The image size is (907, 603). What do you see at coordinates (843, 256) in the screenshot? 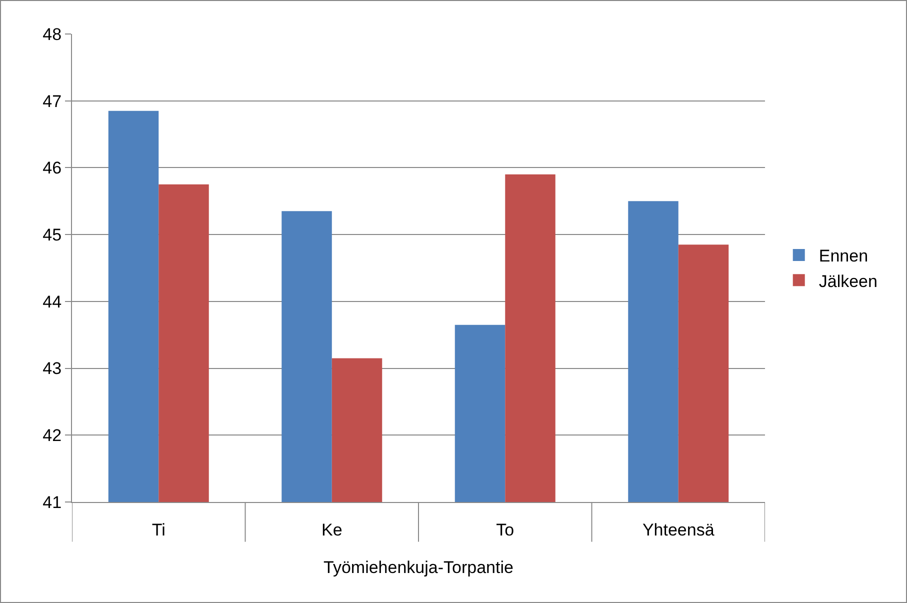
I see `legend-label: Ennen` at bounding box center [843, 256].